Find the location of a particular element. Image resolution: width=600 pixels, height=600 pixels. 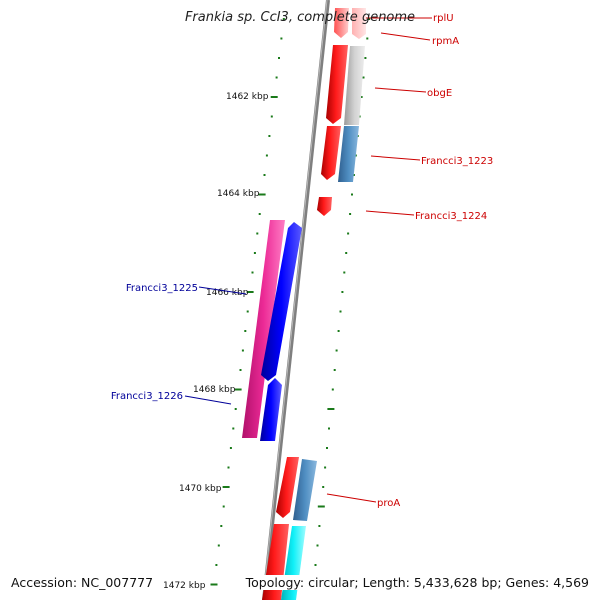

label-francci3-1223: Francci3_1223 is located at coordinates (457, 161).